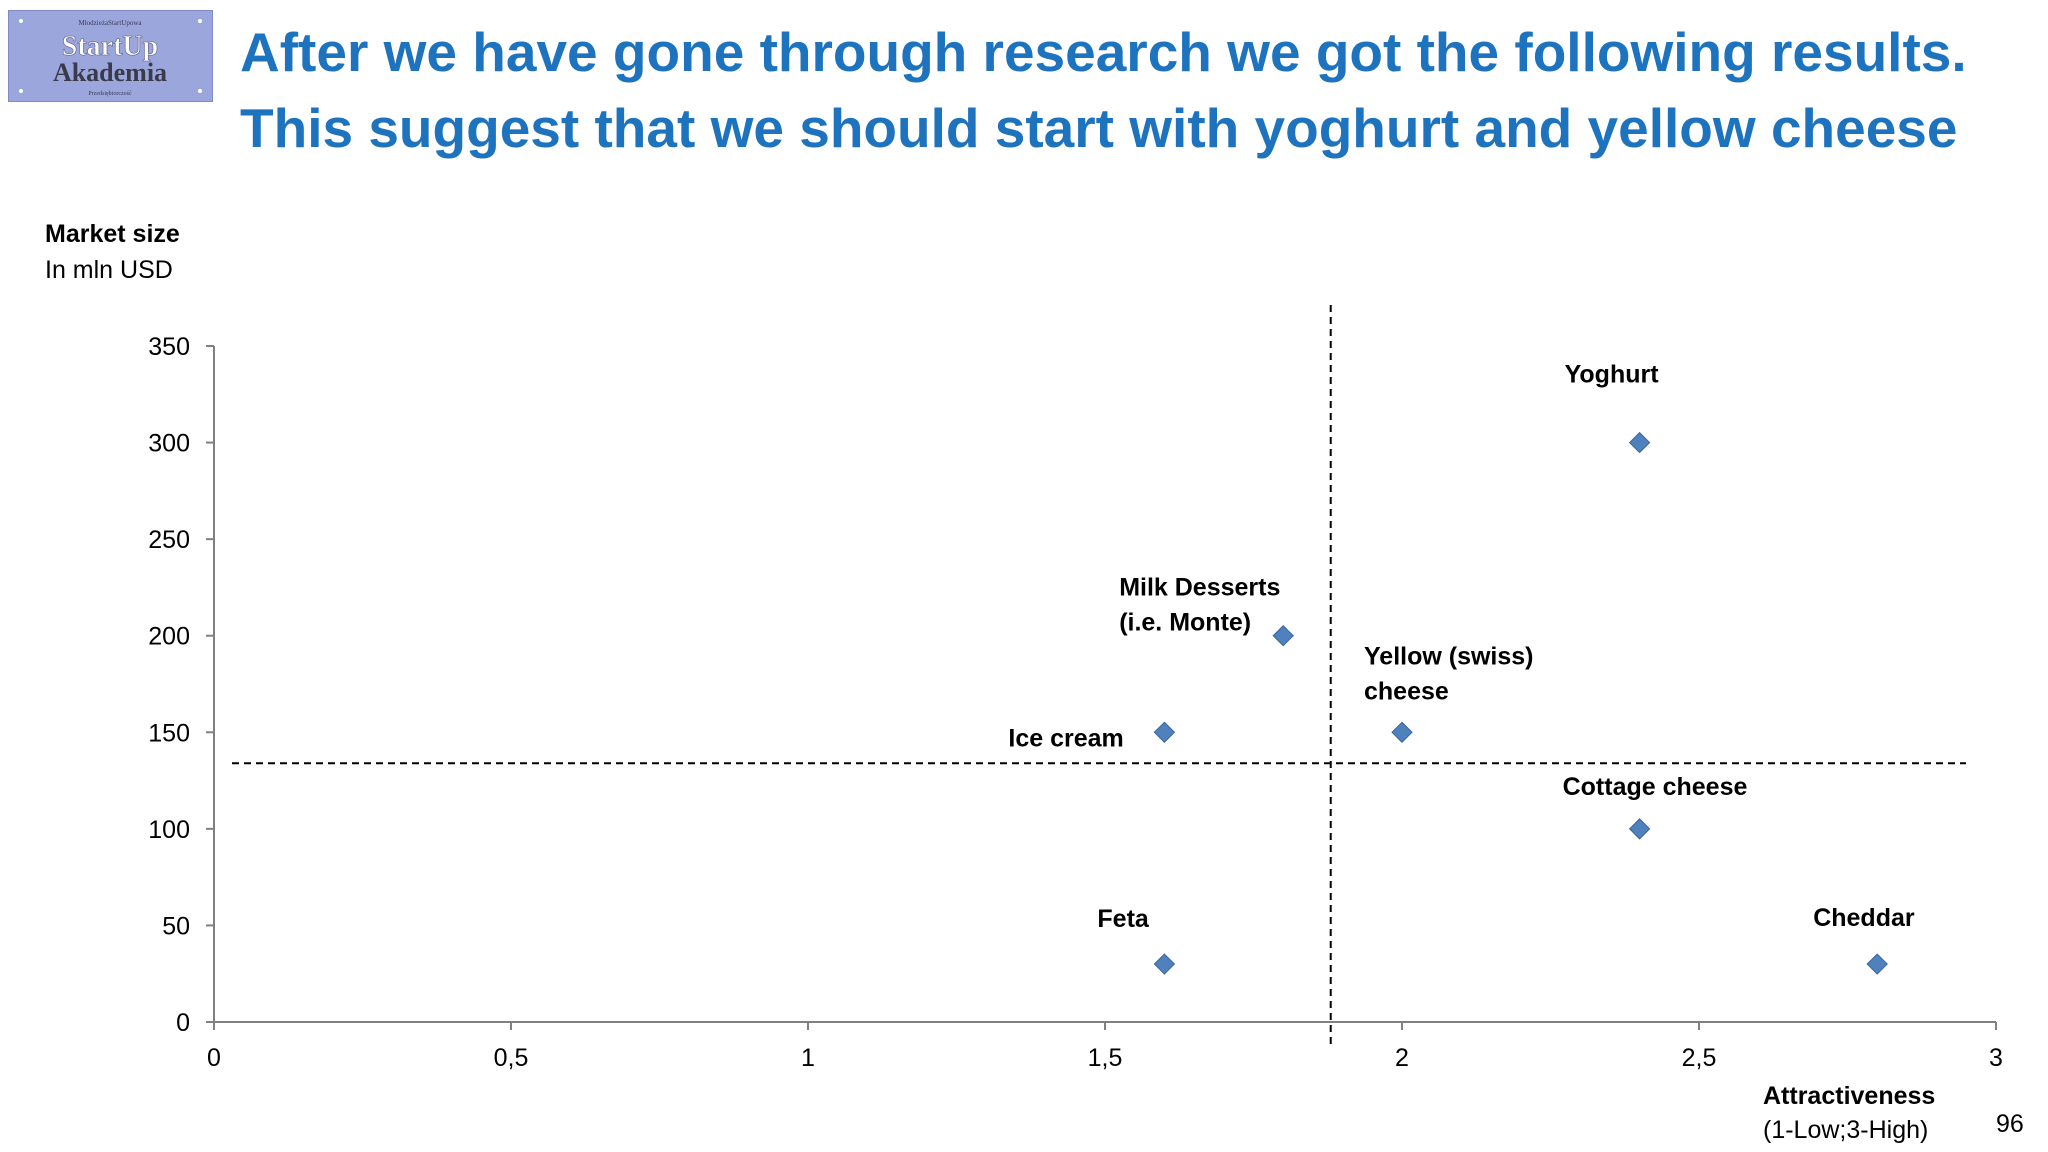 The image size is (2048, 1152). What do you see at coordinates (1449, 673) in the screenshot?
I see `data-label-yellow-swiss-cheese: Yellow (swiss) cheese` at bounding box center [1449, 673].